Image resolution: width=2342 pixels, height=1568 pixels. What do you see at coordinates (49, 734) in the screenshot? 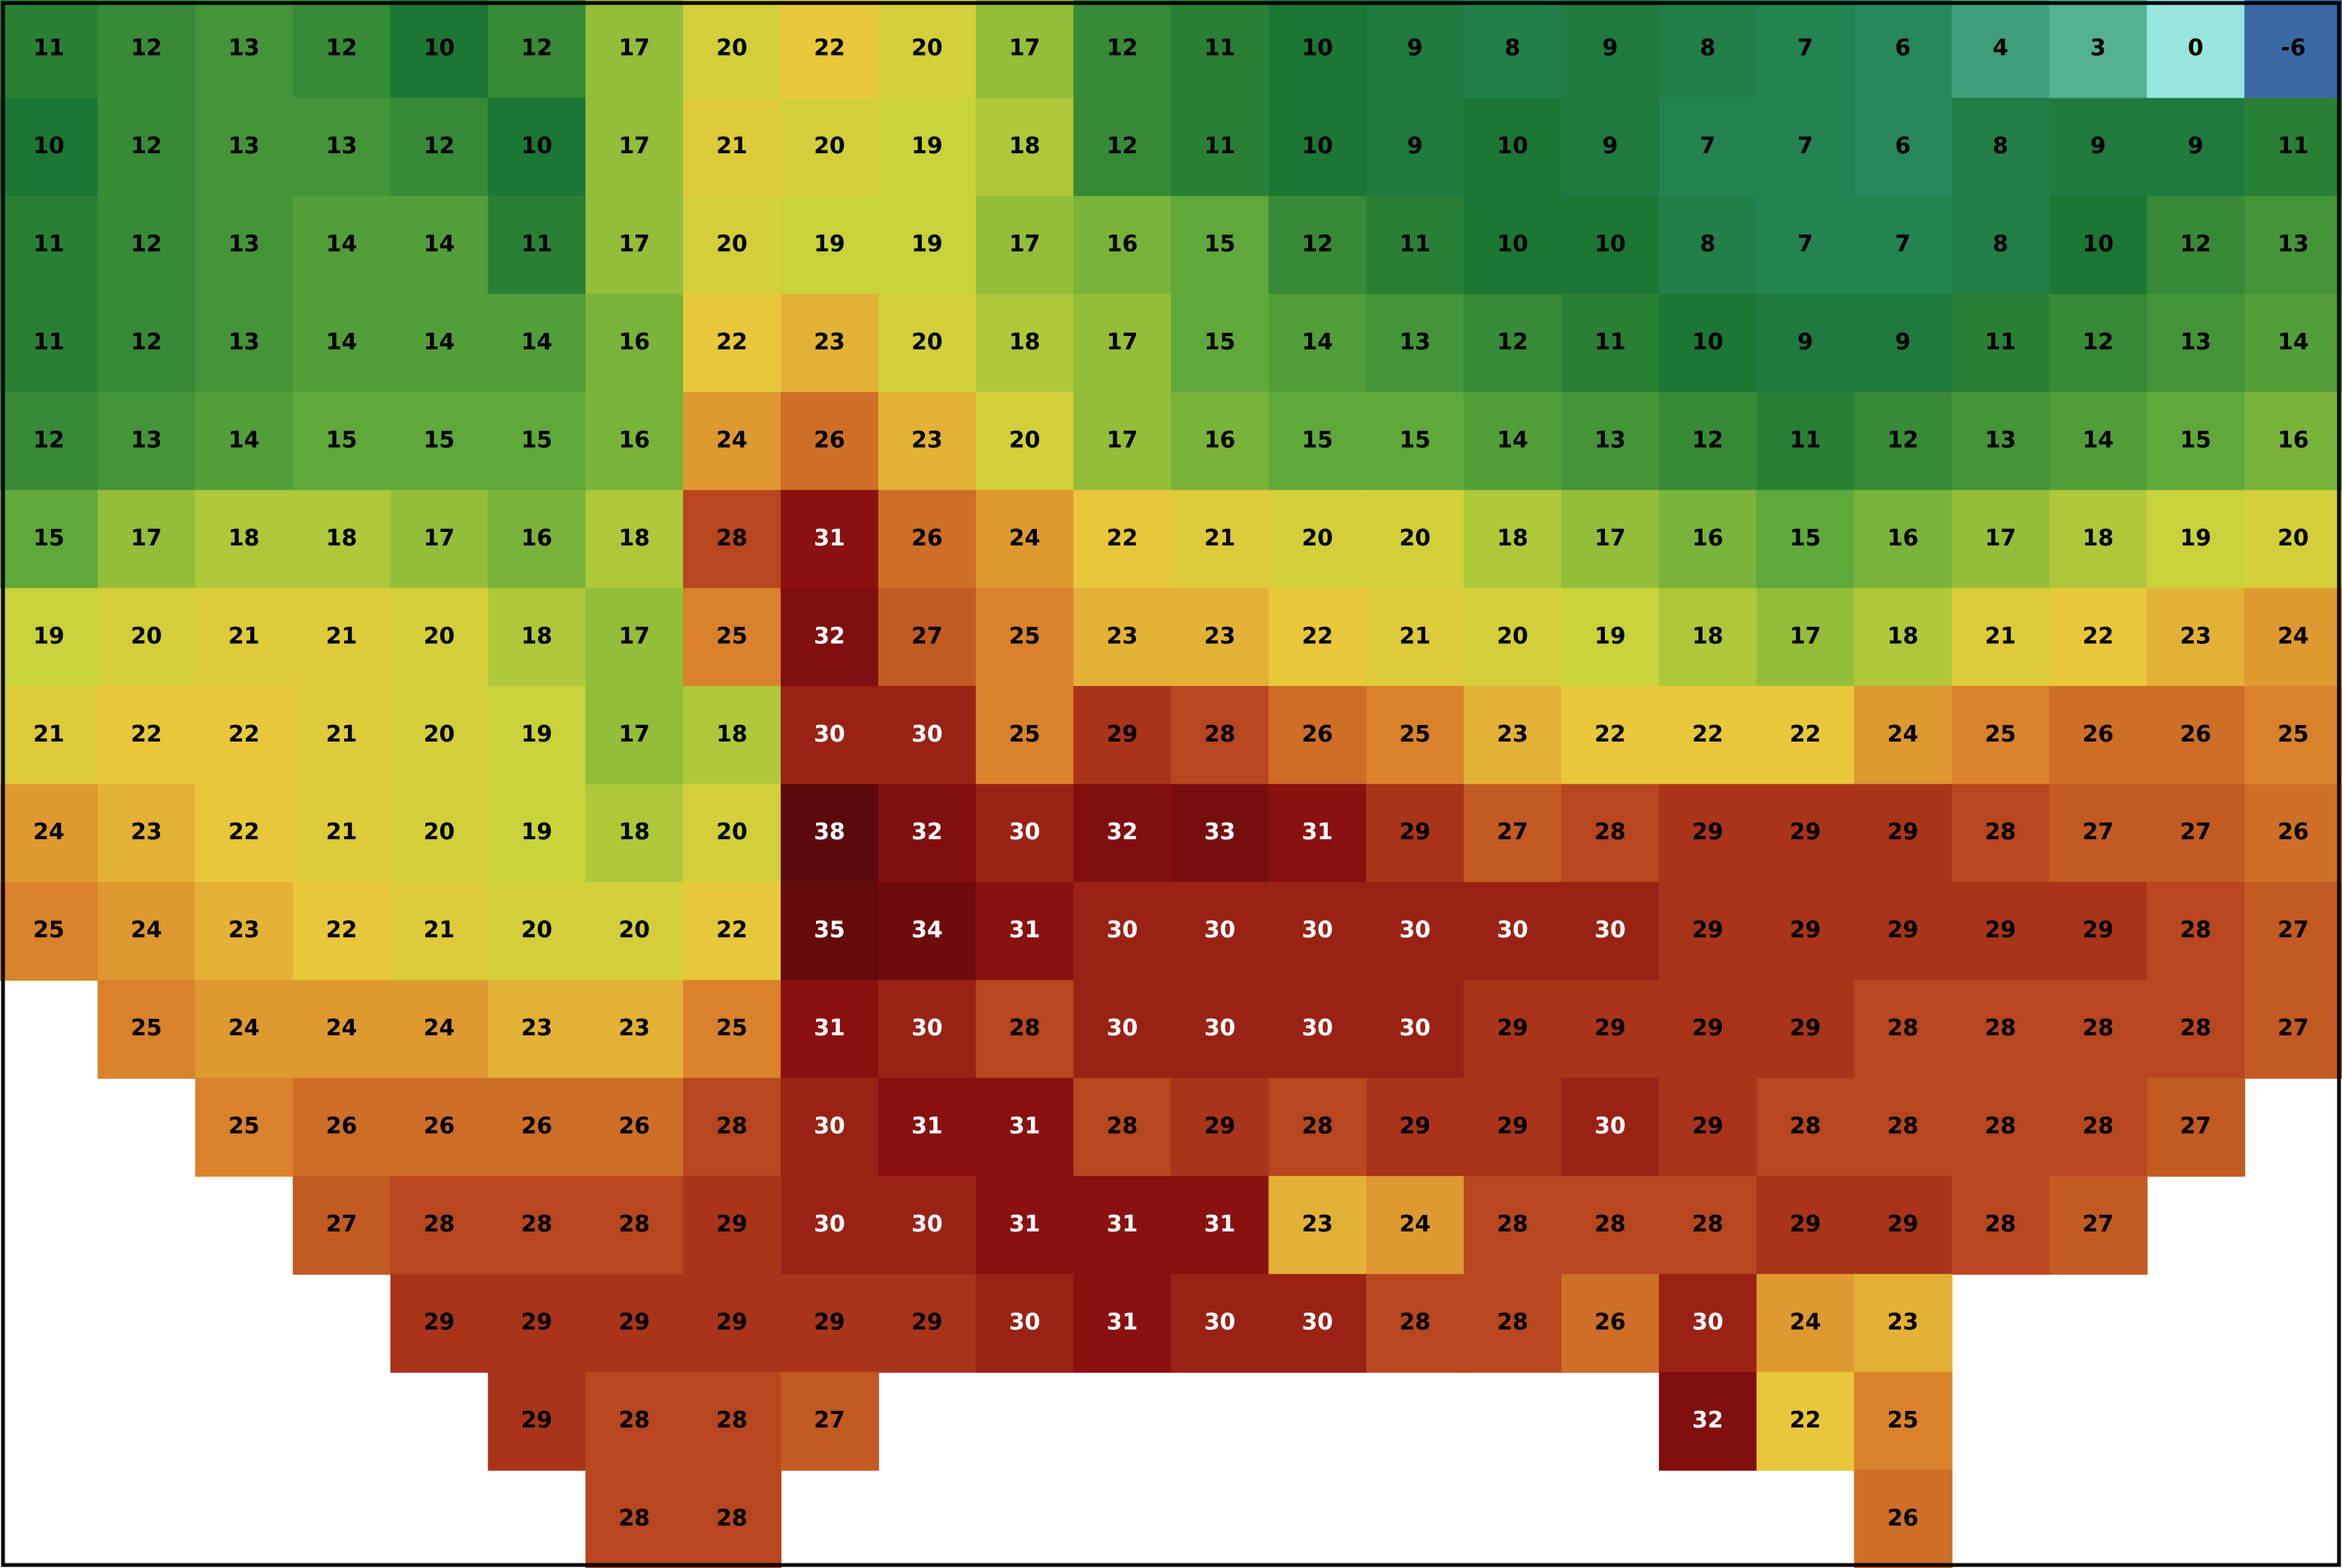
I see `temperature-label: 21` at bounding box center [49, 734].